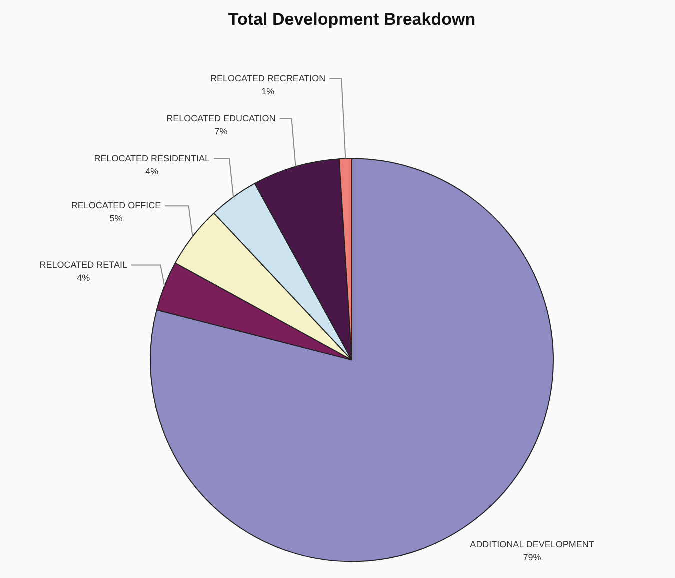 Image resolution: width=675 pixels, height=578 pixels. What do you see at coordinates (152, 158) in the screenshot?
I see `slice-label: RELOCATED RESIDENTIAL` at bounding box center [152, 158].